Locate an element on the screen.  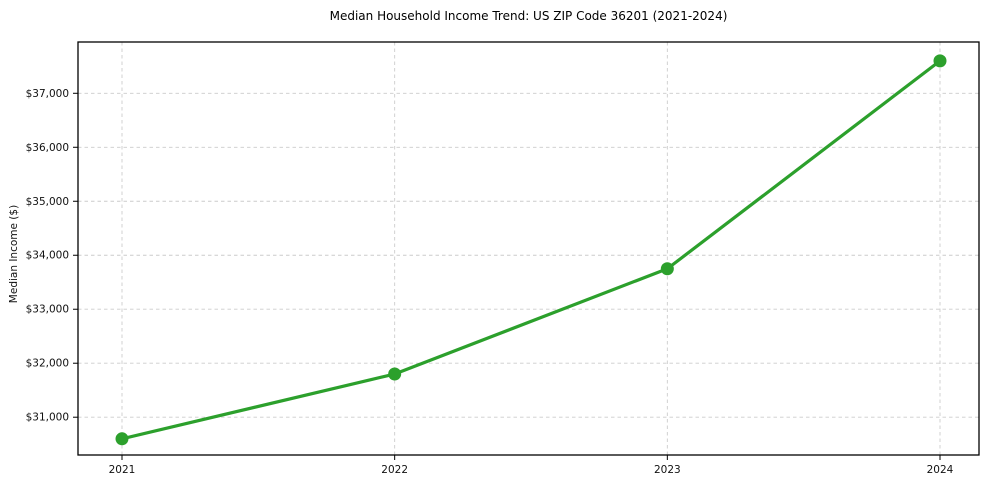
data-point-2021 is located at coordinates (122, 439).